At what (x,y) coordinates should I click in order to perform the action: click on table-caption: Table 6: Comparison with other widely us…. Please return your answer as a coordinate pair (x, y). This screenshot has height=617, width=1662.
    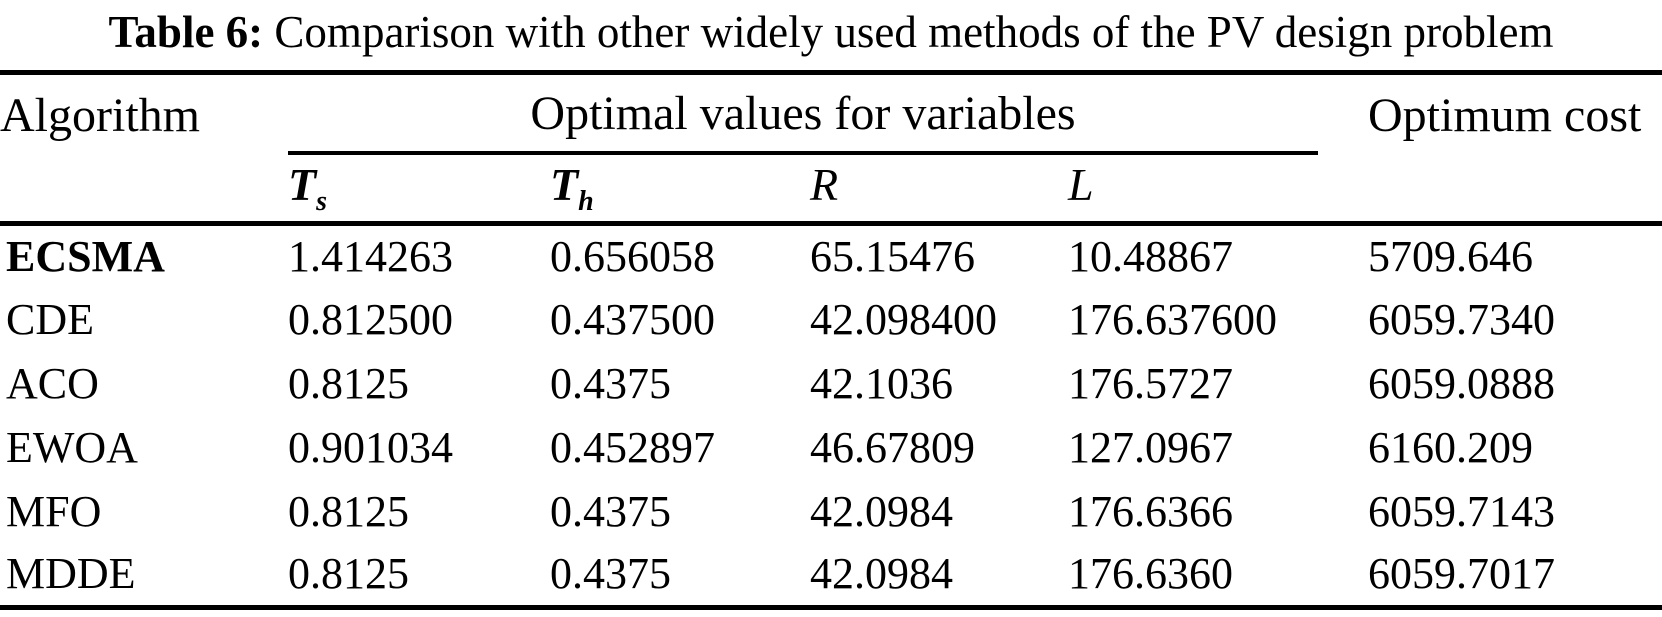
    Looking at the image, I should click on (831, 35).